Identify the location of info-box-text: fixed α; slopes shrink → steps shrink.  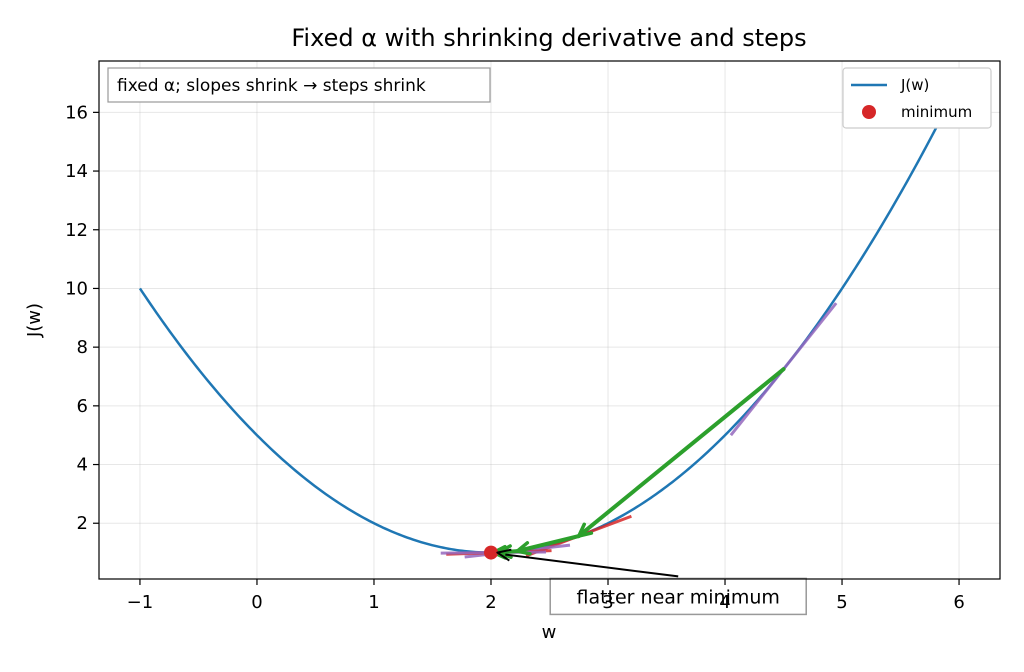
(271, 86).